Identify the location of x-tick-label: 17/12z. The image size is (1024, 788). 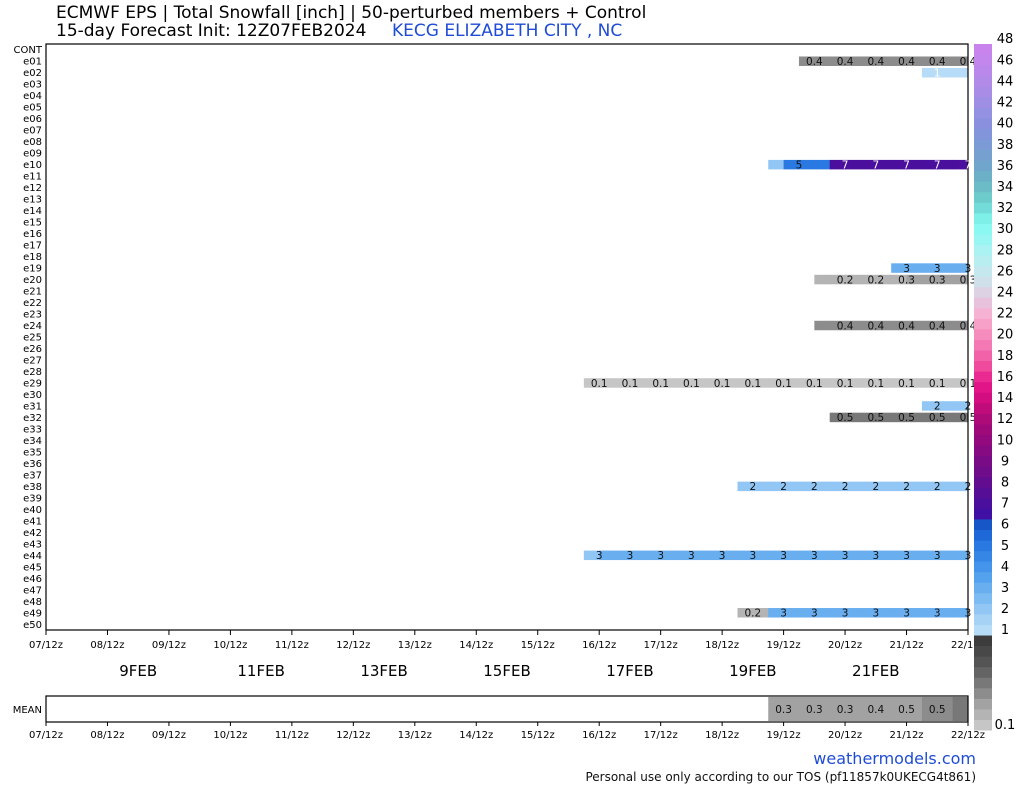
(661, 645).